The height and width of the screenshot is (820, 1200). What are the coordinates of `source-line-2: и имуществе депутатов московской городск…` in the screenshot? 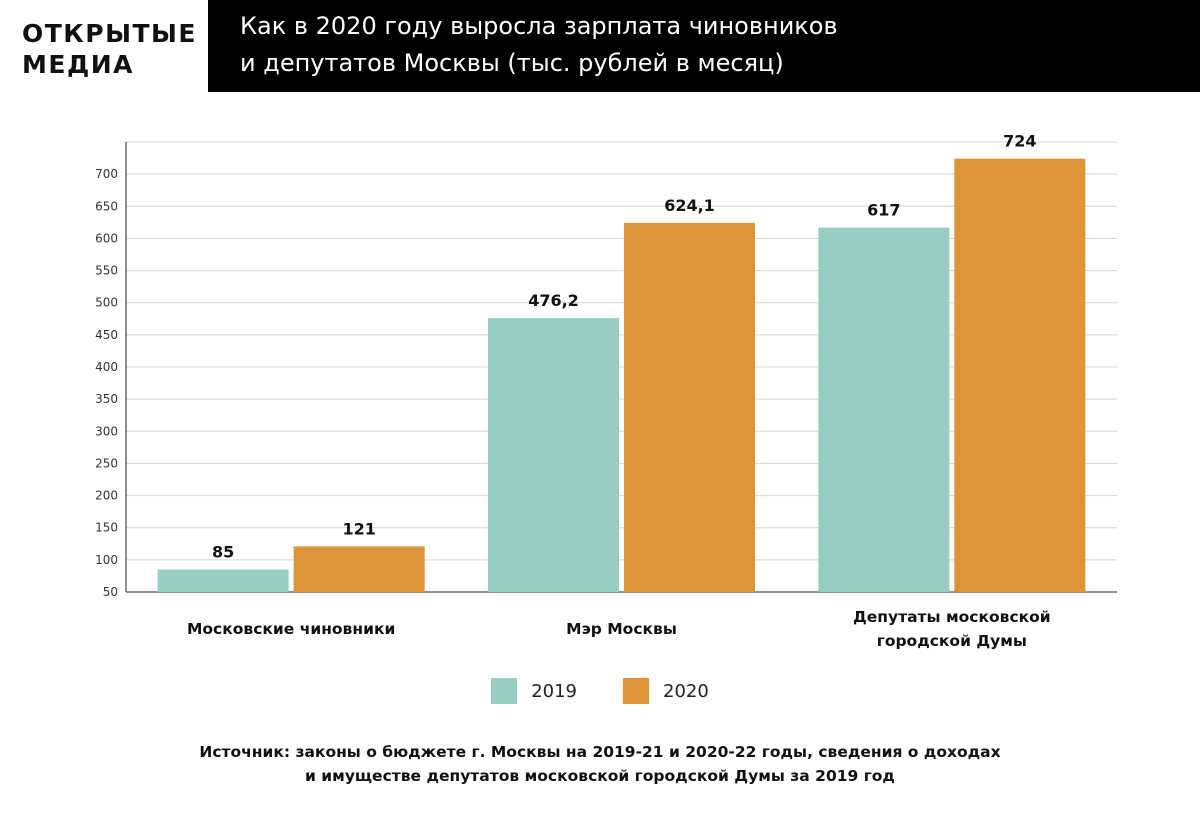 It's located at (600, 776).